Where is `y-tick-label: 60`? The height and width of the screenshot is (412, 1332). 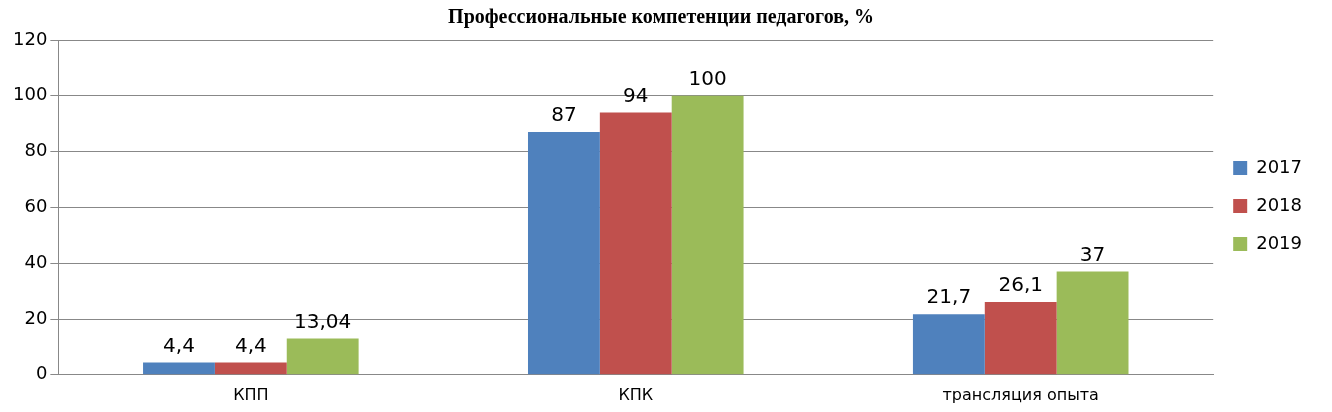 y-tick-label: 60 is located at coordinates (36, 206).